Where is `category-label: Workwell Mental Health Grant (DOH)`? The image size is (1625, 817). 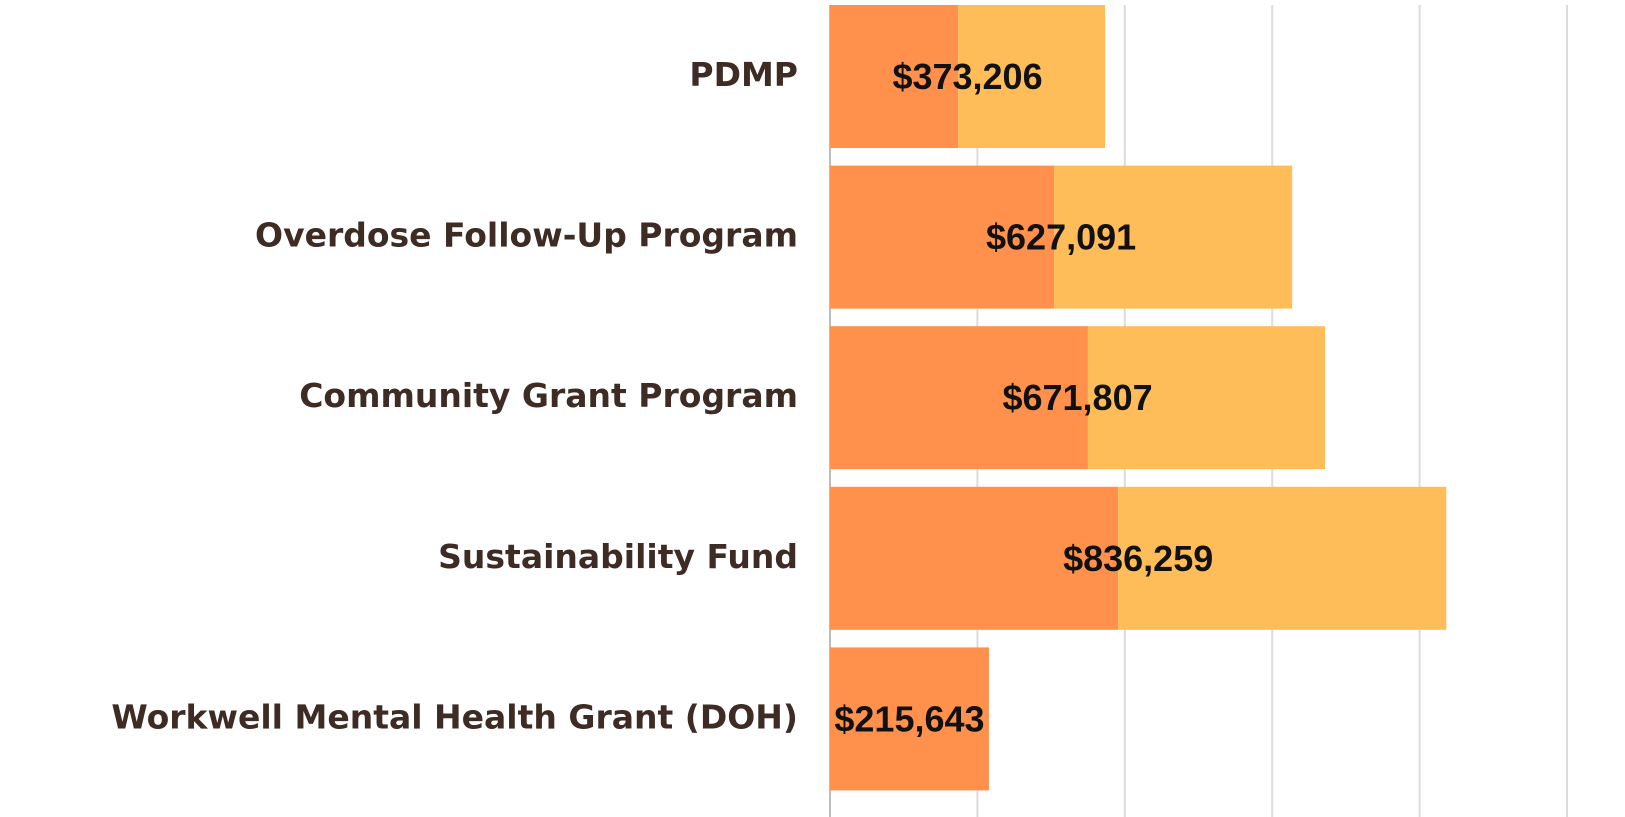
category-label: Workwell Mental Health Grant (DOH) is located at coordinates (454, 716).